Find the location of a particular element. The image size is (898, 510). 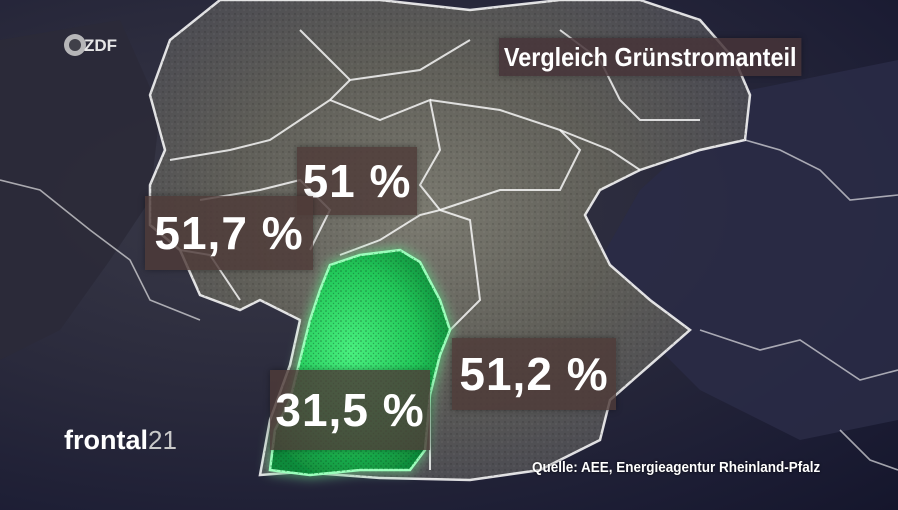

border-nrw-hessen is located at coordinates (260, 120).